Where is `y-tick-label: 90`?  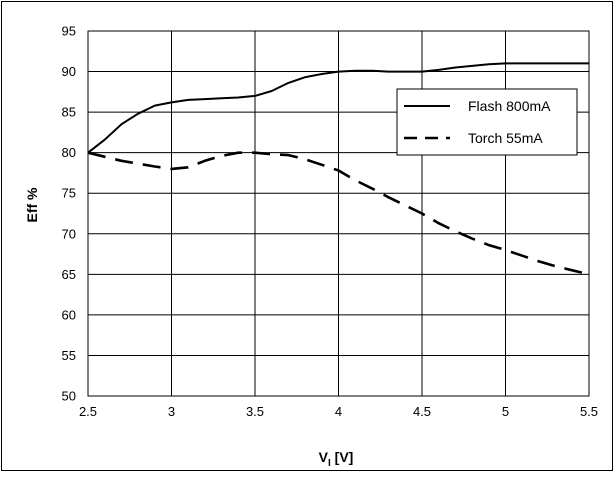 y-tick-label: 90 is located at coordinates (69, 71).